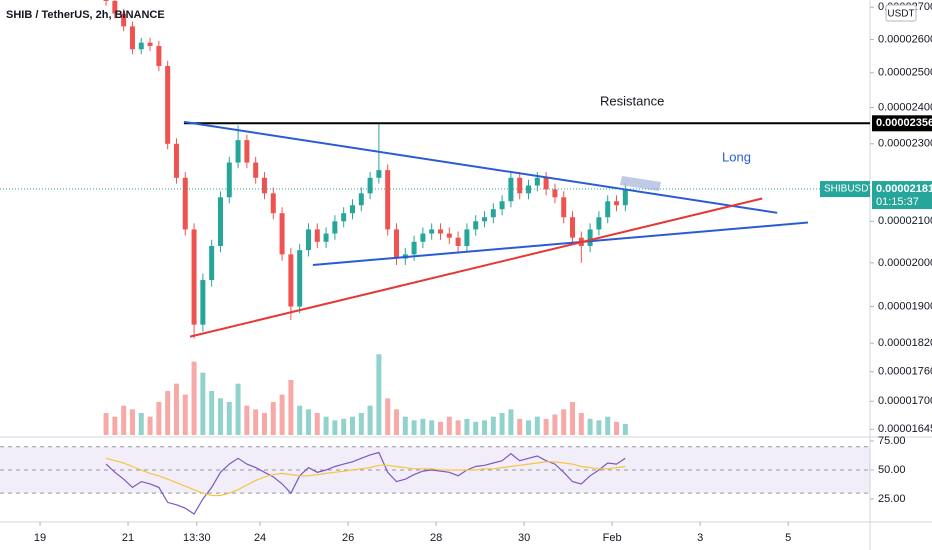 This screenshot has height=550, width=932. I want to click on y-tick-label: 0.00002100, so click(905, 221).